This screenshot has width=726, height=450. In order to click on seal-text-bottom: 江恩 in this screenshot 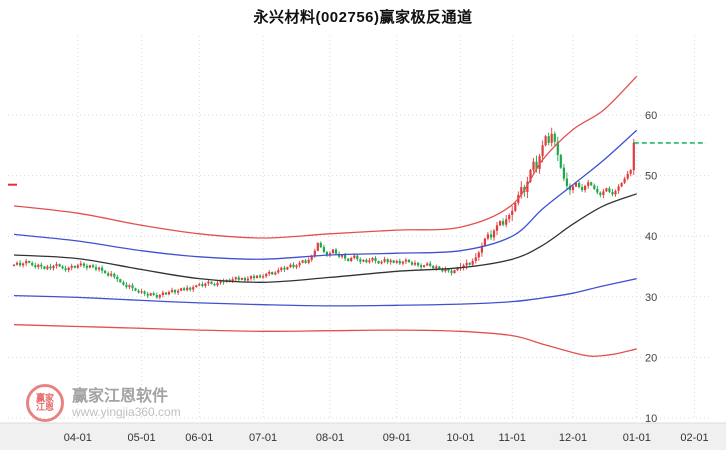, I will do `click(44, 407)`.